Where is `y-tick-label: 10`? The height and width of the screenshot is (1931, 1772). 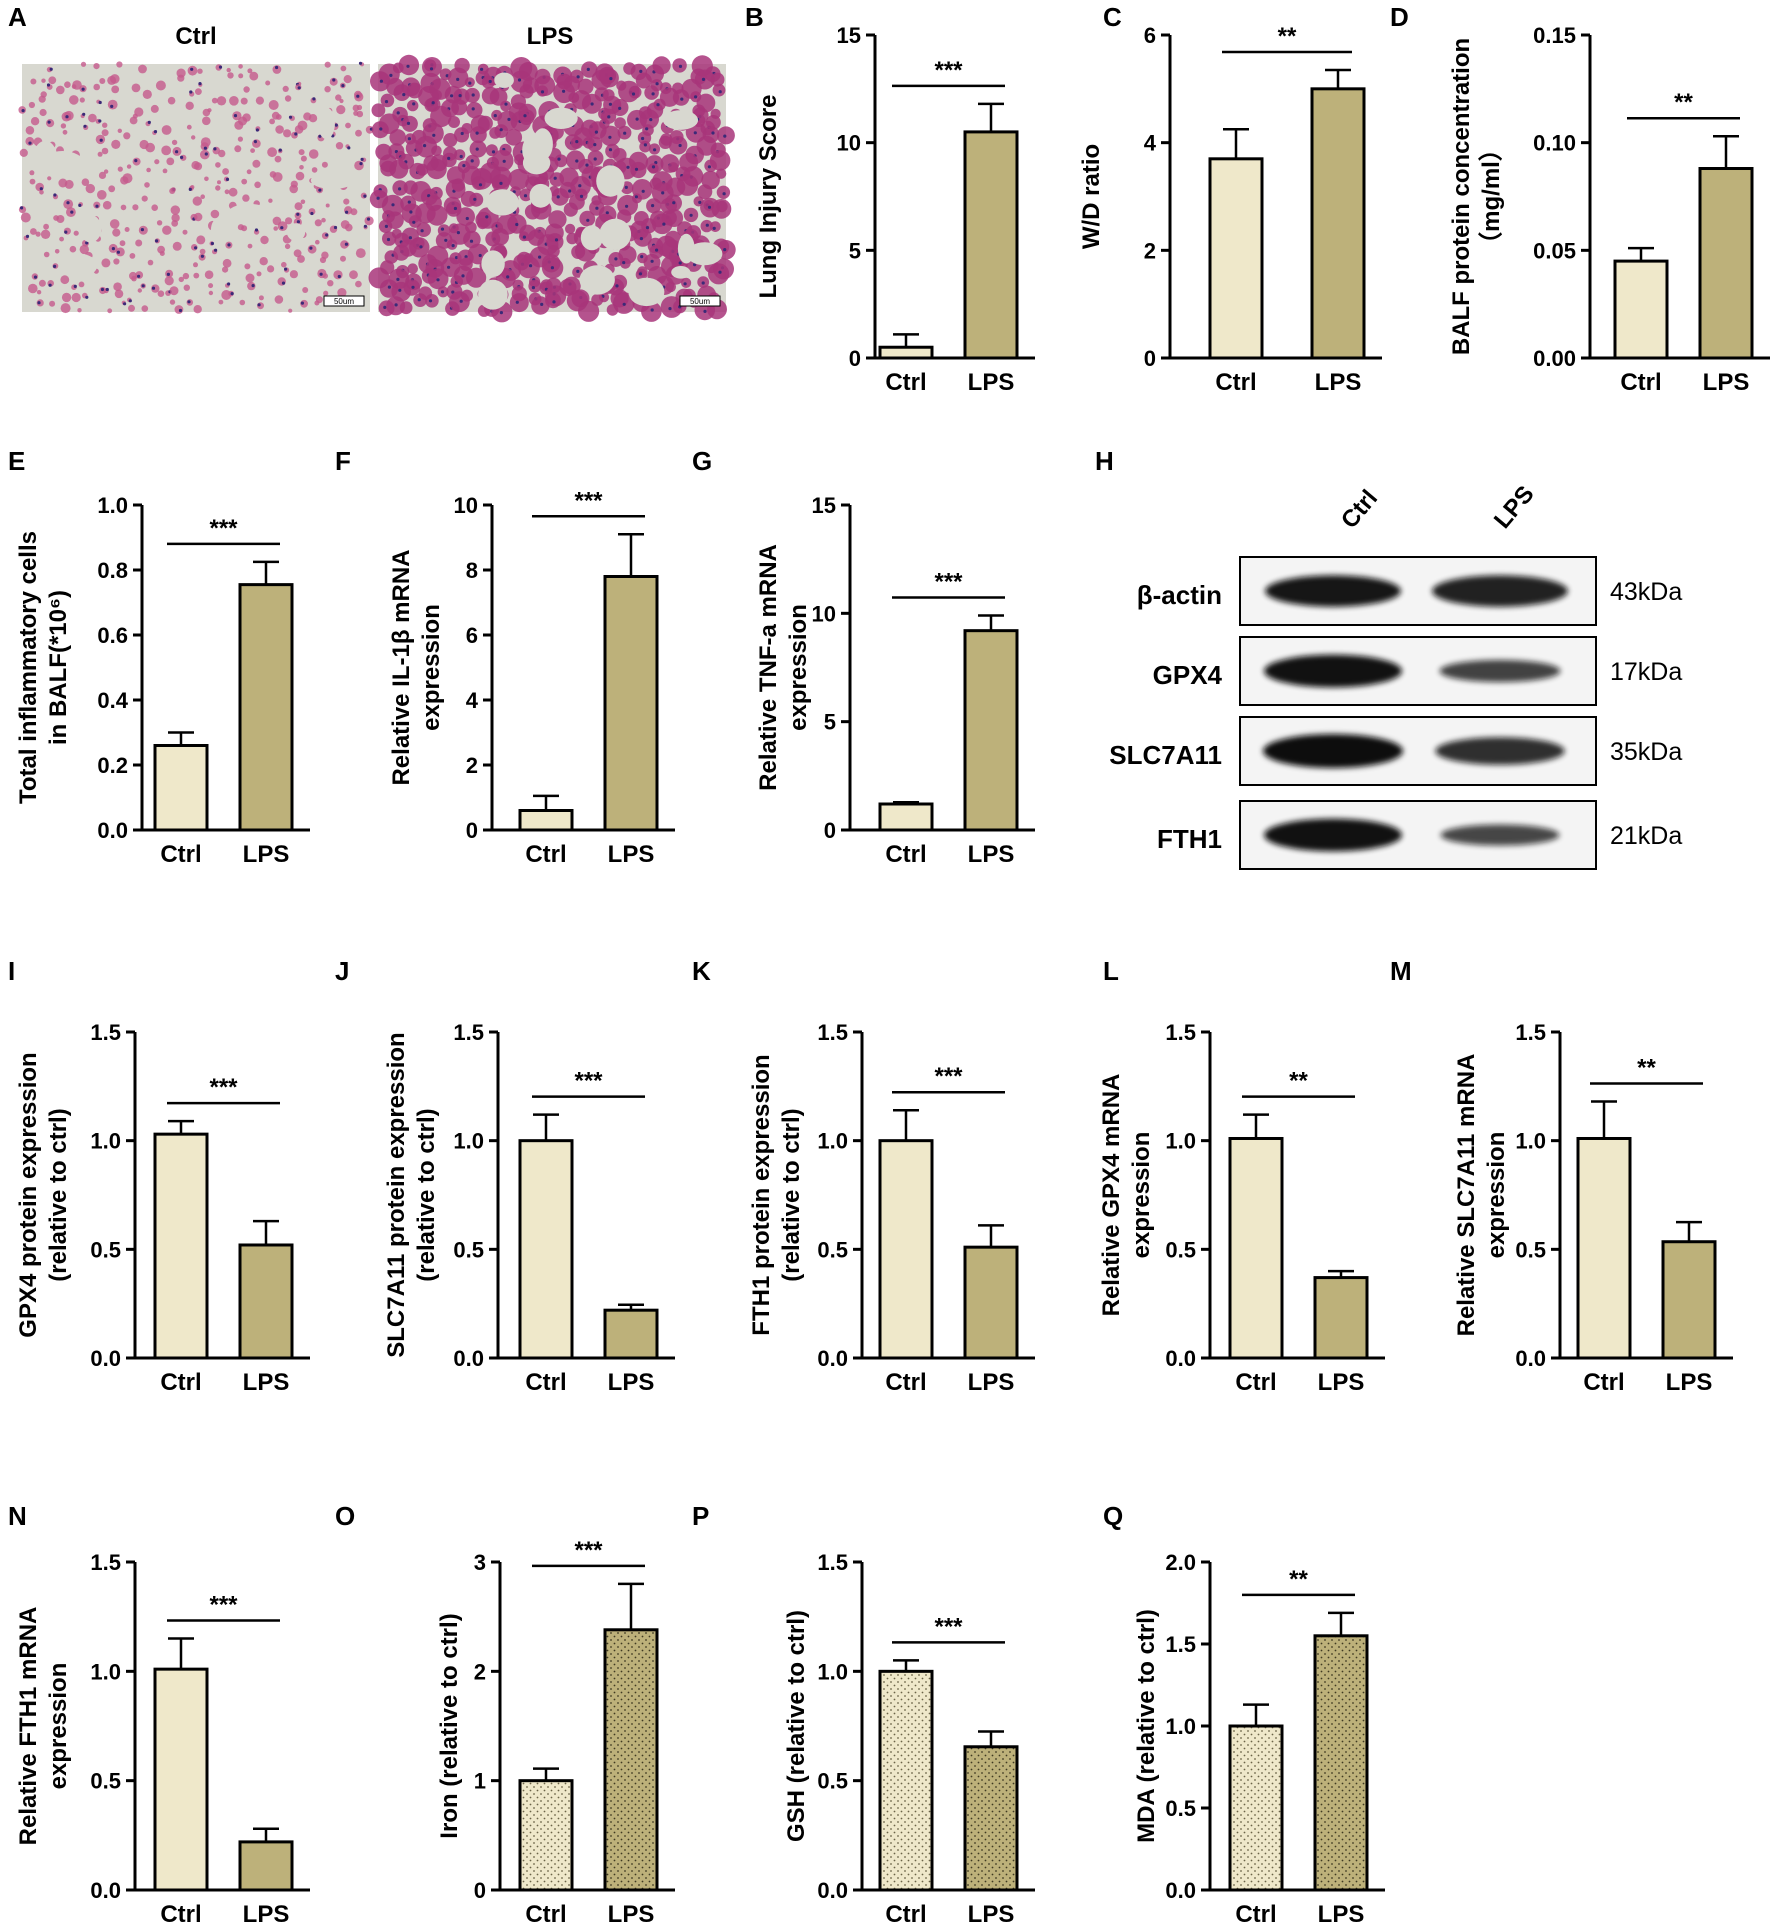
y-tick-label: 10 is located at coordinates (466, 505).